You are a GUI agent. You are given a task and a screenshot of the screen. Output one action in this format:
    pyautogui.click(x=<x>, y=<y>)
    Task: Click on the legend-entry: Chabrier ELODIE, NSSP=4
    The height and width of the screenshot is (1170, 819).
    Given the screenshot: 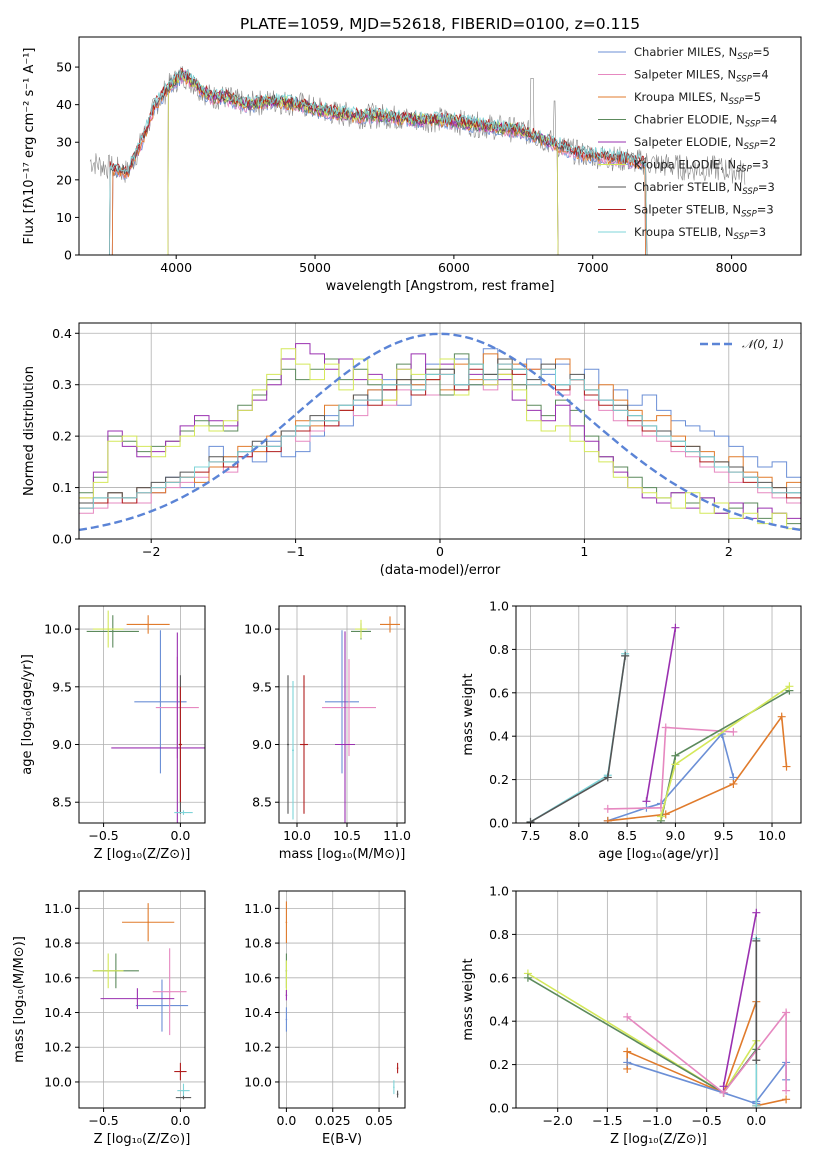 What is the action you would take?
    pyautogui.click(x=705, y=121)
    